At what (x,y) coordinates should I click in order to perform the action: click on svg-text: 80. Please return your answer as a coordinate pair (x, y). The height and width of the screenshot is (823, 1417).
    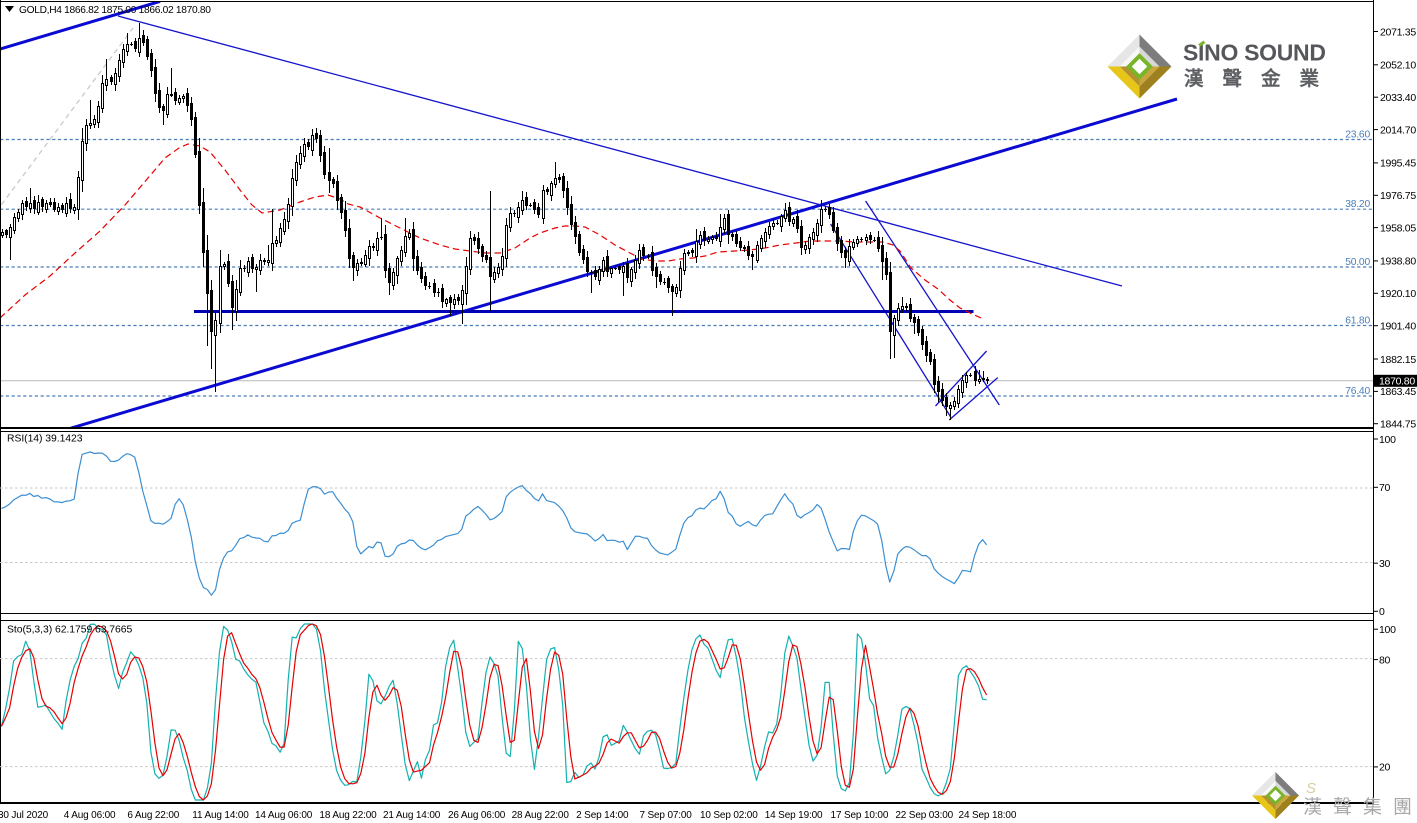
    Looking at the image, I should click on (1385, 660).